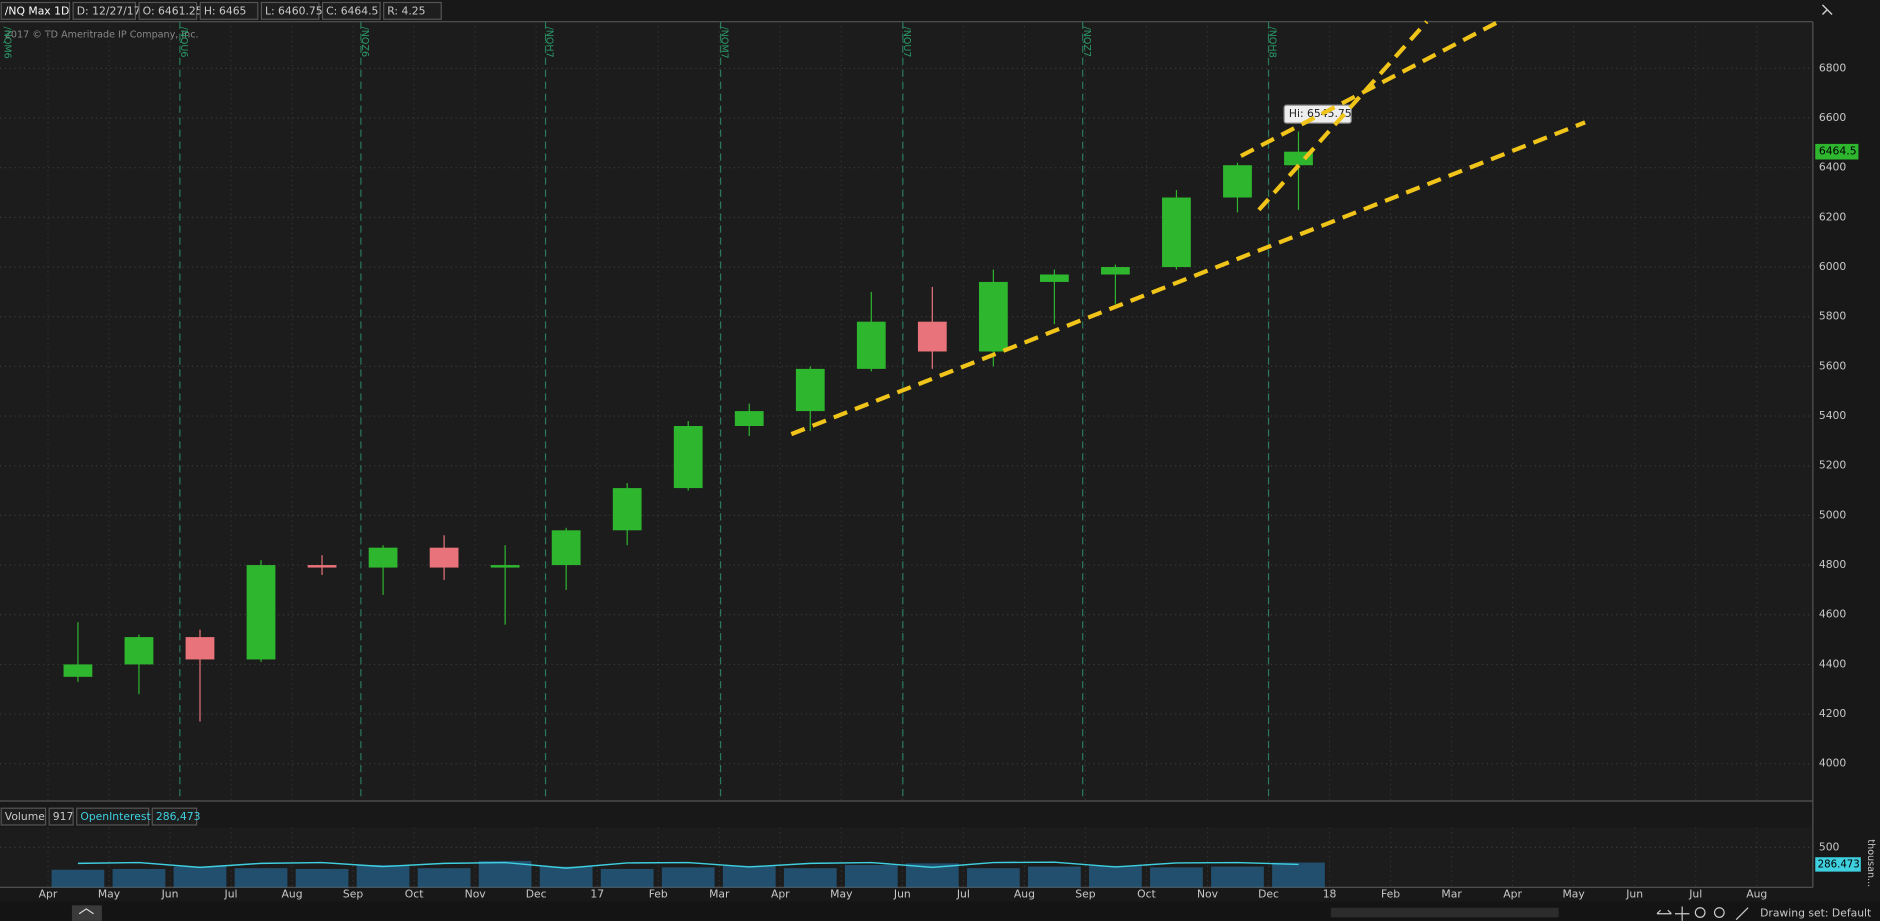 The height and width of the screenshot is (921, 1880). I want to click on header-field: 286,473, so click(178, 816).